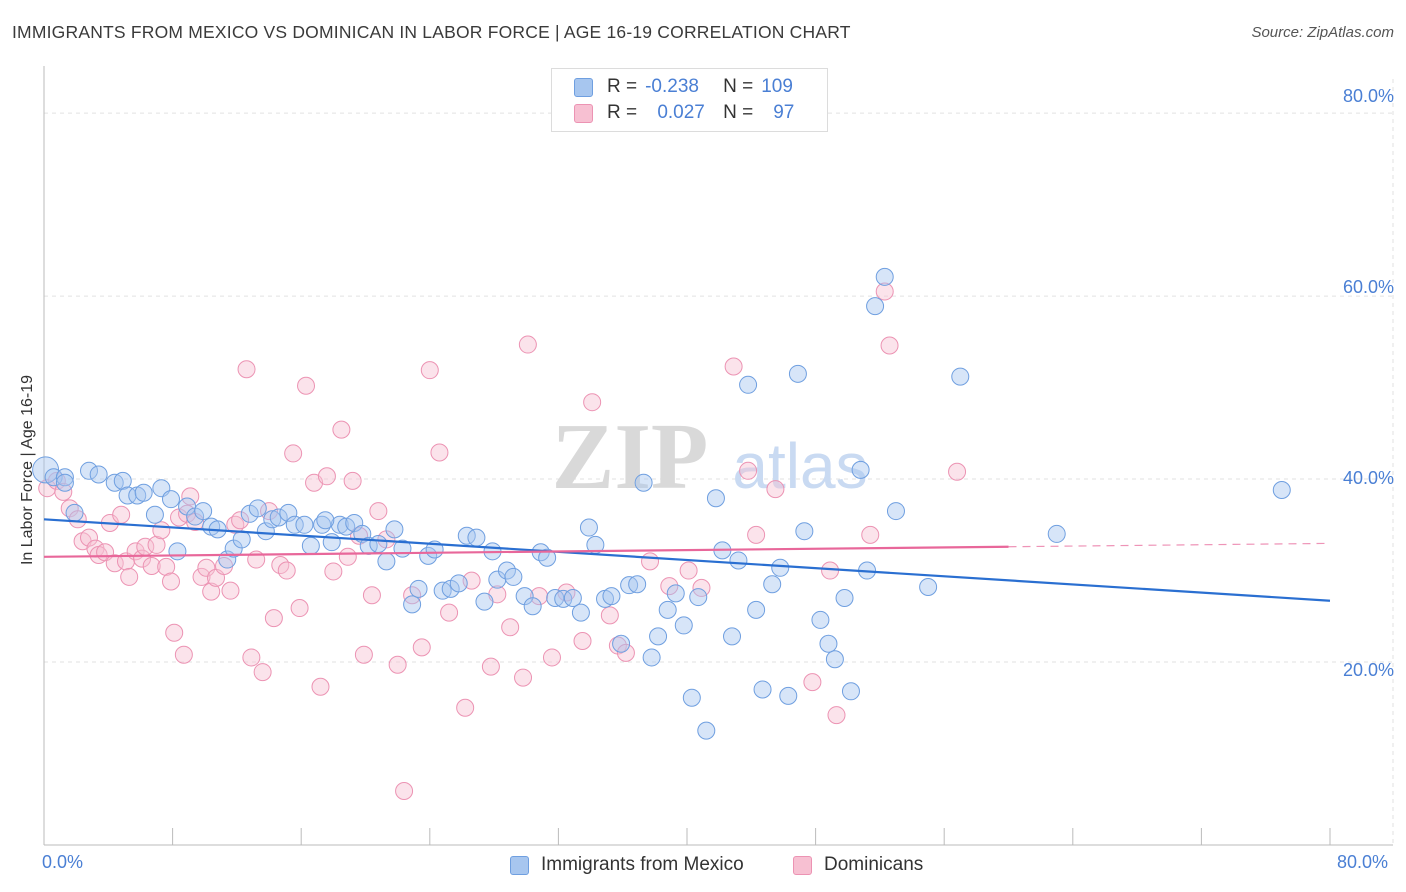  I want to click on bottom-legend-mexico: Immigrants from Mexico, so click(627, 865).